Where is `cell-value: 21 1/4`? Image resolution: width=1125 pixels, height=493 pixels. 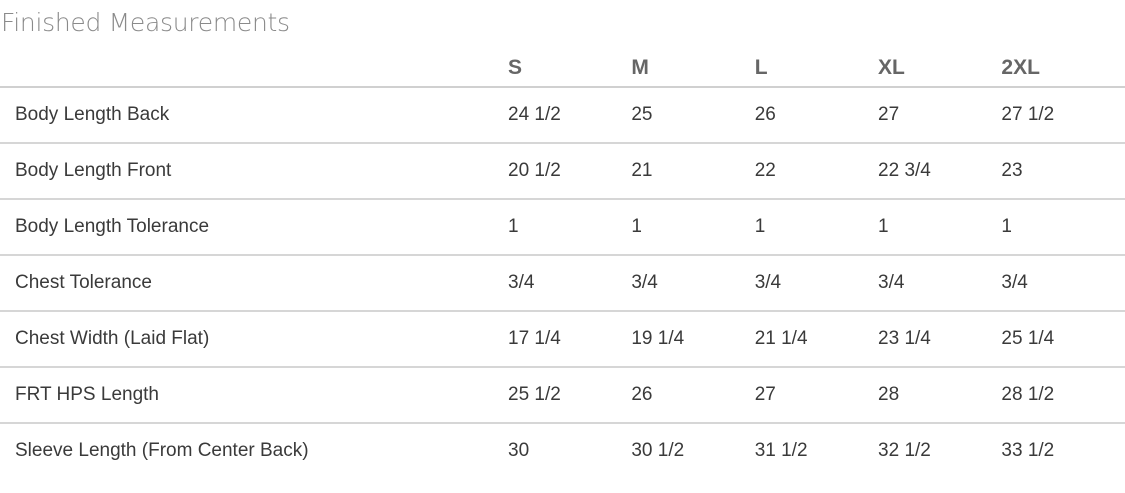 cell-value: 21 1/4 is located at coordinates (816, 339).